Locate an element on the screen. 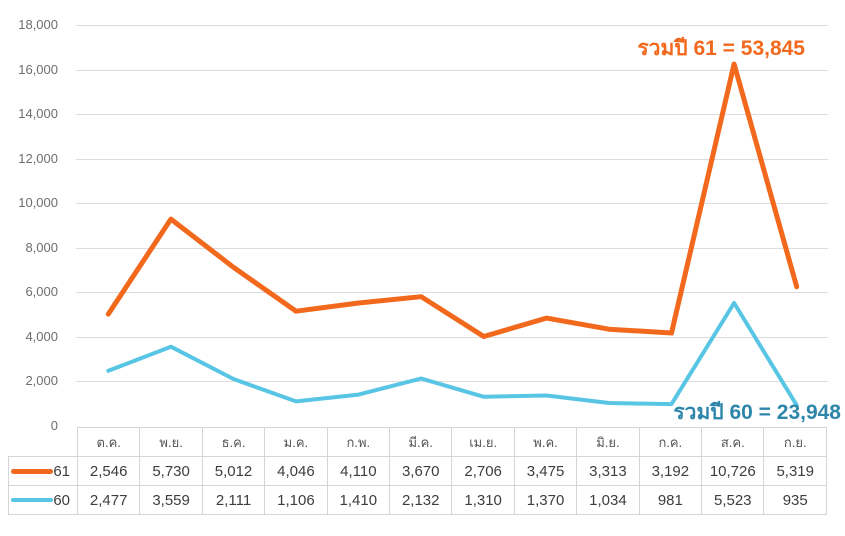 The image size is (845, 536). value-cell: 2,132 is located at coordinates (421, 500).